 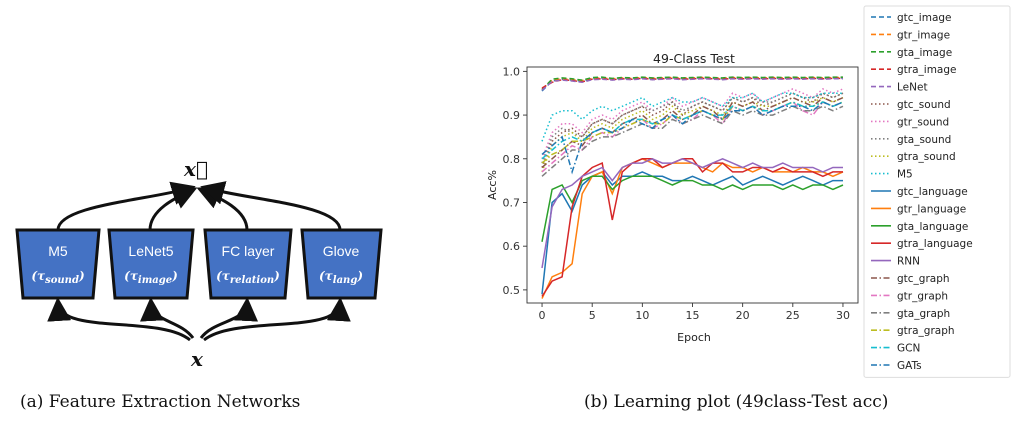 What do you see at coordinates (692, 141) in the screenshot?
I see `series-line-gta_graph` at bounding box center [692, 141].